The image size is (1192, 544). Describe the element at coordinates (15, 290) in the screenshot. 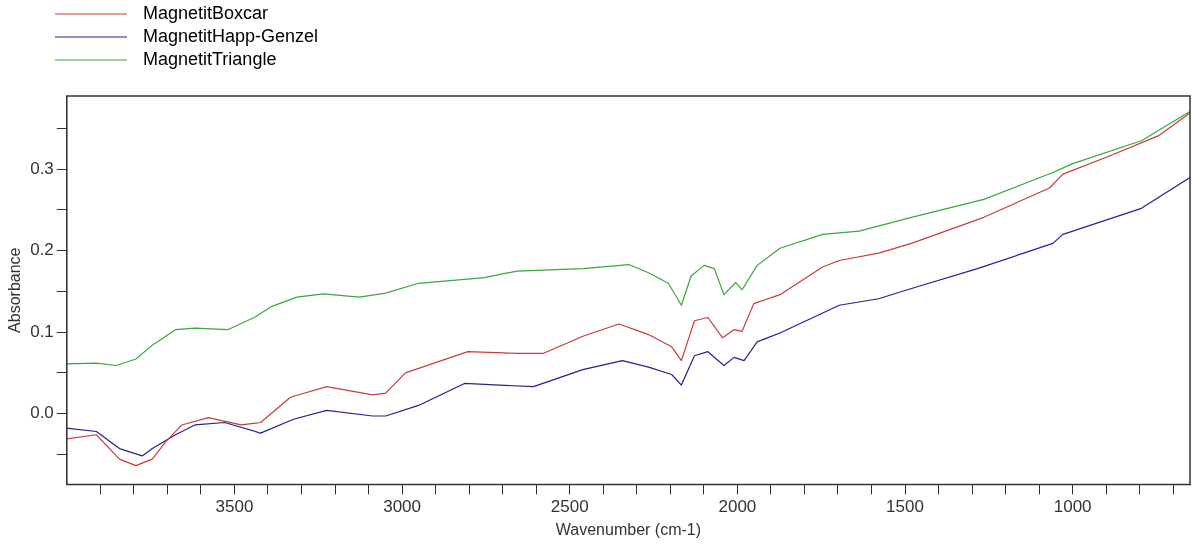

I see `y-axis-title: Absorbance` at that location.